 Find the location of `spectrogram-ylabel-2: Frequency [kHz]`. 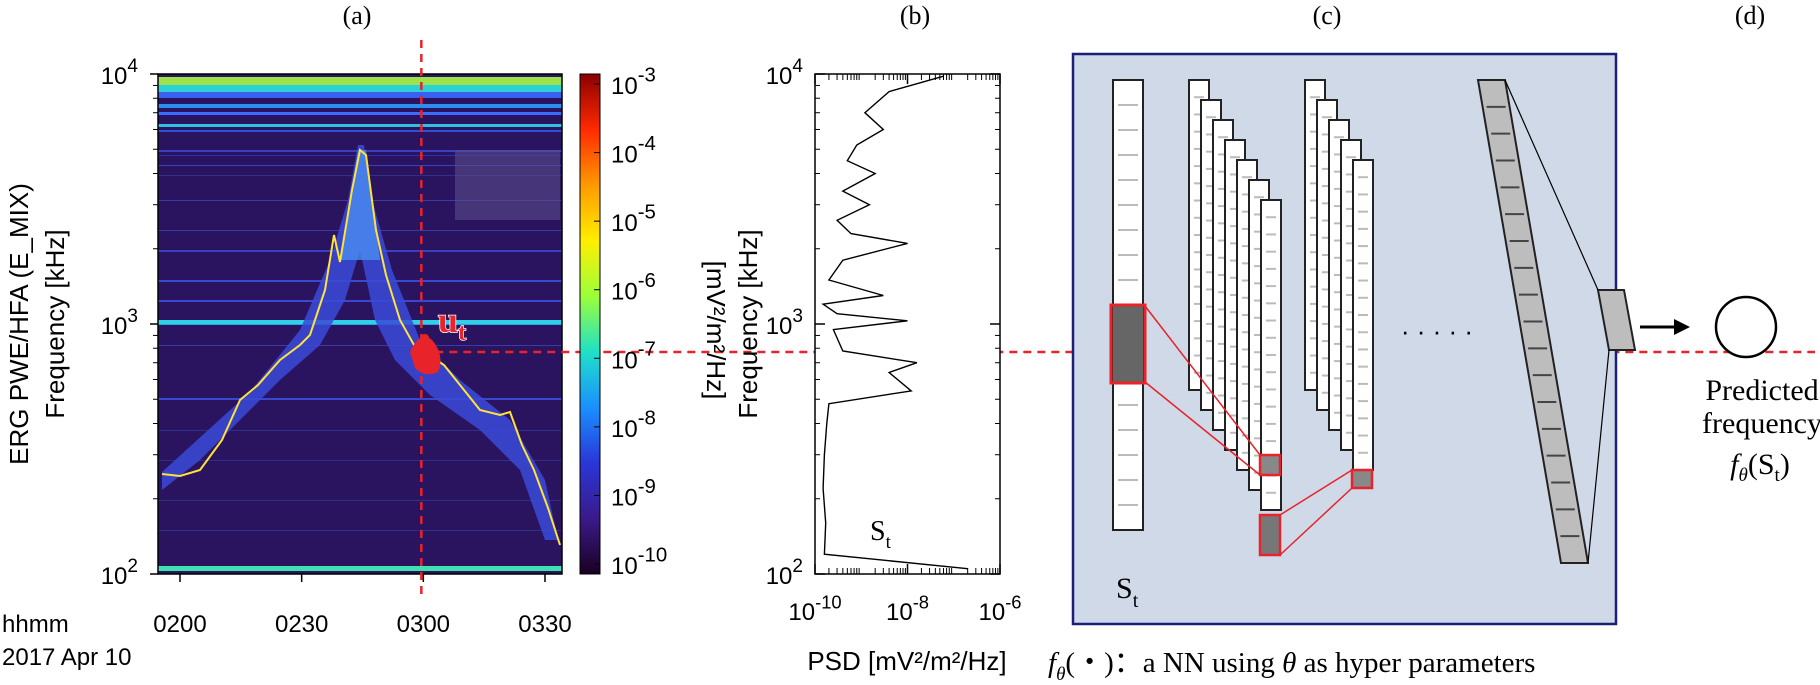

spectrogram-ylabel-2: Frequency [kHz] is located at coordinates (55, 323).